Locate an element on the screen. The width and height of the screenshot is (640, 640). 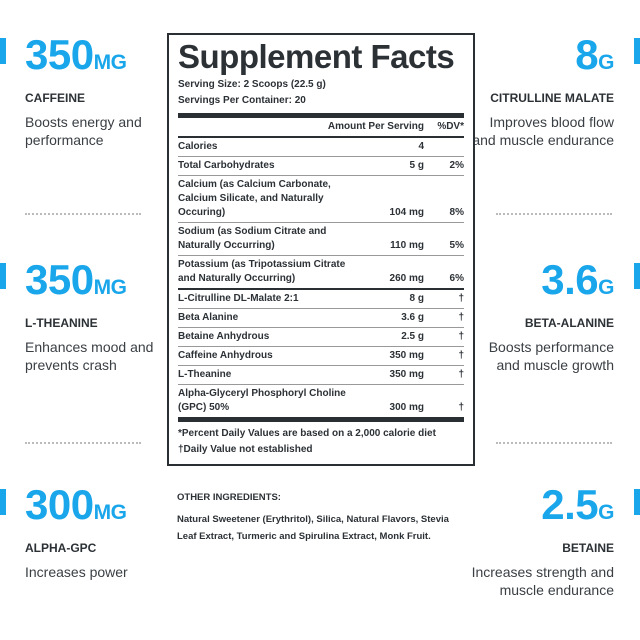
stat-description: Boosts energy and performance is located at coordinates (83, 131).